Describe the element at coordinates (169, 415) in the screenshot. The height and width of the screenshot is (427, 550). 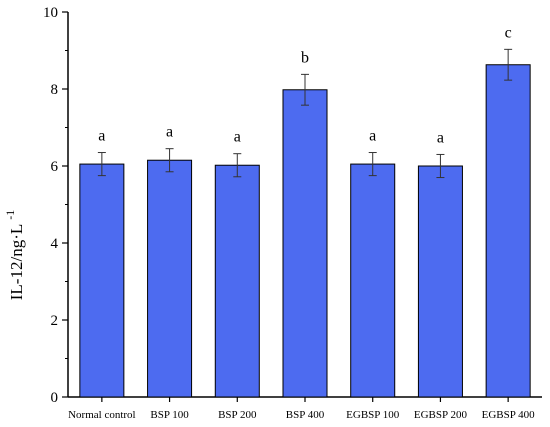
I see `x-tick-label: BSP 100` at that location.